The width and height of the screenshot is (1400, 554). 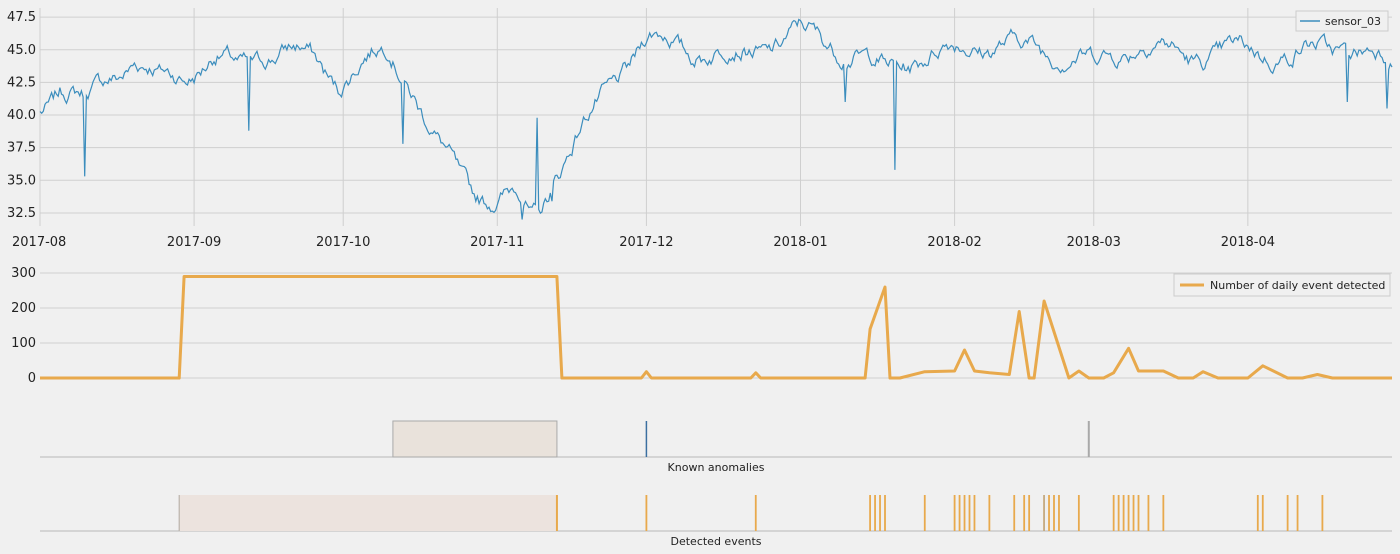 What do you see at coordinates (23, 343) in the screenshot?
I see `events-y-tick-label: 100` at bounding box center [23, 343].